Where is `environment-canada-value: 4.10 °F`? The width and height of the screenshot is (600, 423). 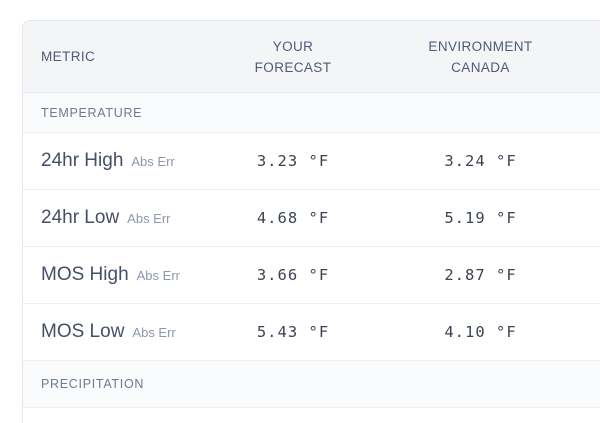
environment-canada-value: 4.10 °F is located at coordinates (480, 332).